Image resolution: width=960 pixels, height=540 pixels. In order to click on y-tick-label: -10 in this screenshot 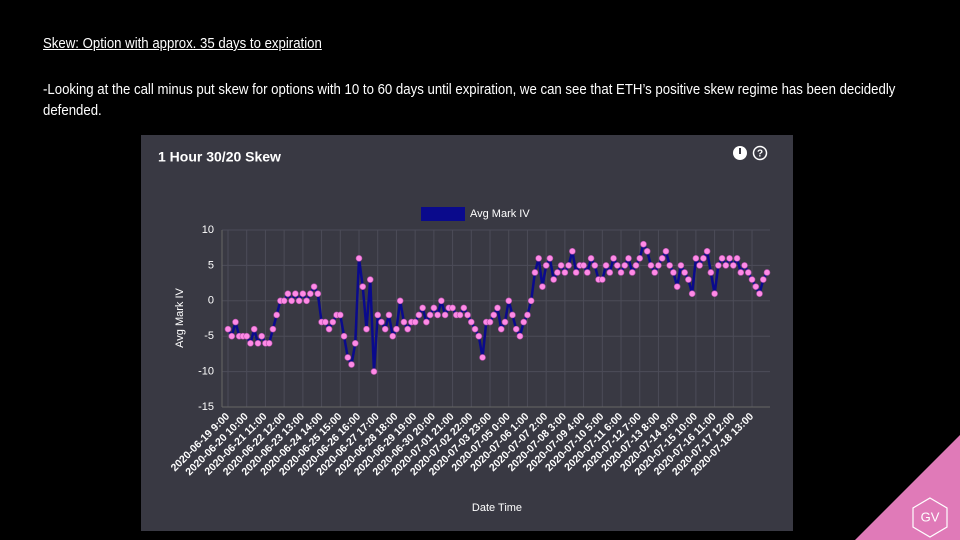, I will do `click(206, 372)`.